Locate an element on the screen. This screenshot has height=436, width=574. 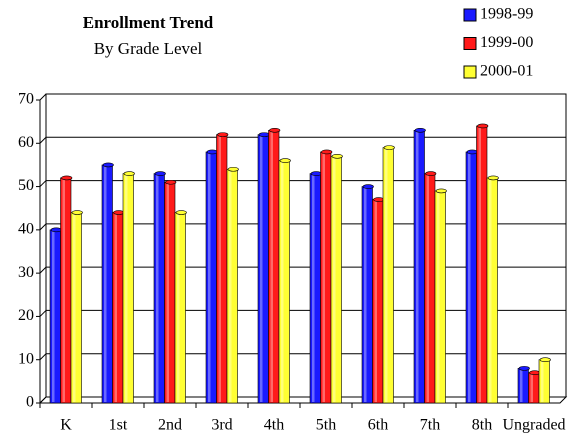
legend-label: 1999-00 is located at coordinates (506, 42).